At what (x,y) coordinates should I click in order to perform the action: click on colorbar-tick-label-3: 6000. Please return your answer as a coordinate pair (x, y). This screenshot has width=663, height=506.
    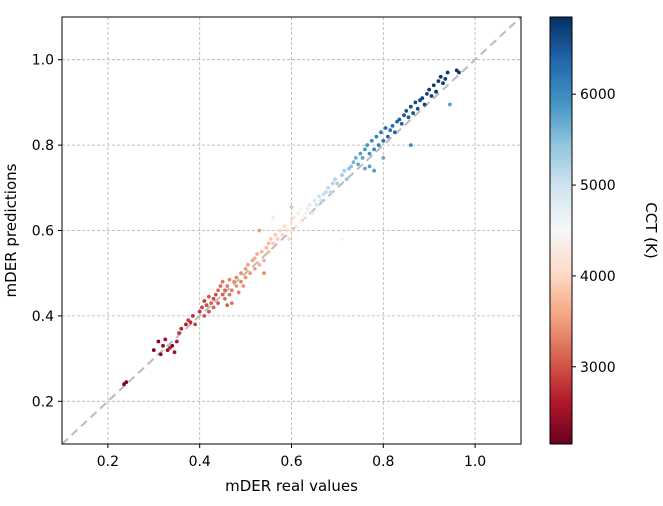
    Looking at the image, I should click on (598, 95).